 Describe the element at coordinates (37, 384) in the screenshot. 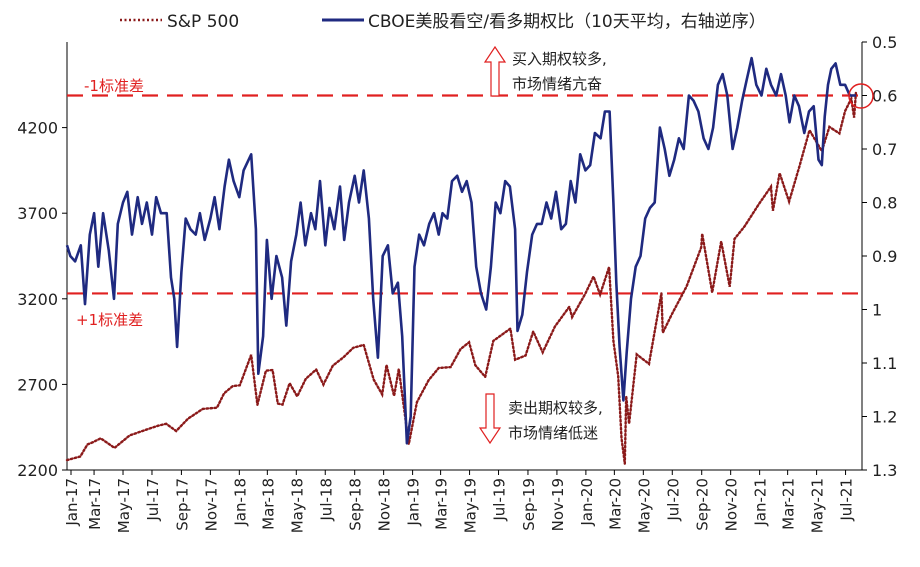

I see `left-tick-label: 2700` at that location.